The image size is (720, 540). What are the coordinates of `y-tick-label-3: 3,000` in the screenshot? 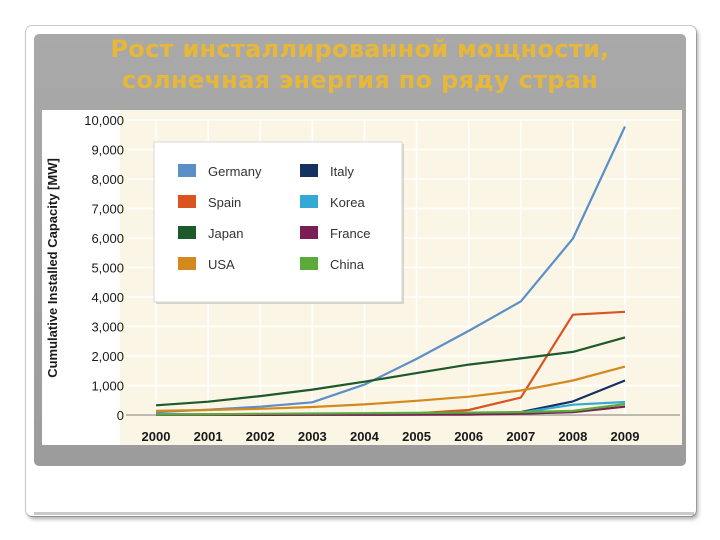 It's located at (107, 327).